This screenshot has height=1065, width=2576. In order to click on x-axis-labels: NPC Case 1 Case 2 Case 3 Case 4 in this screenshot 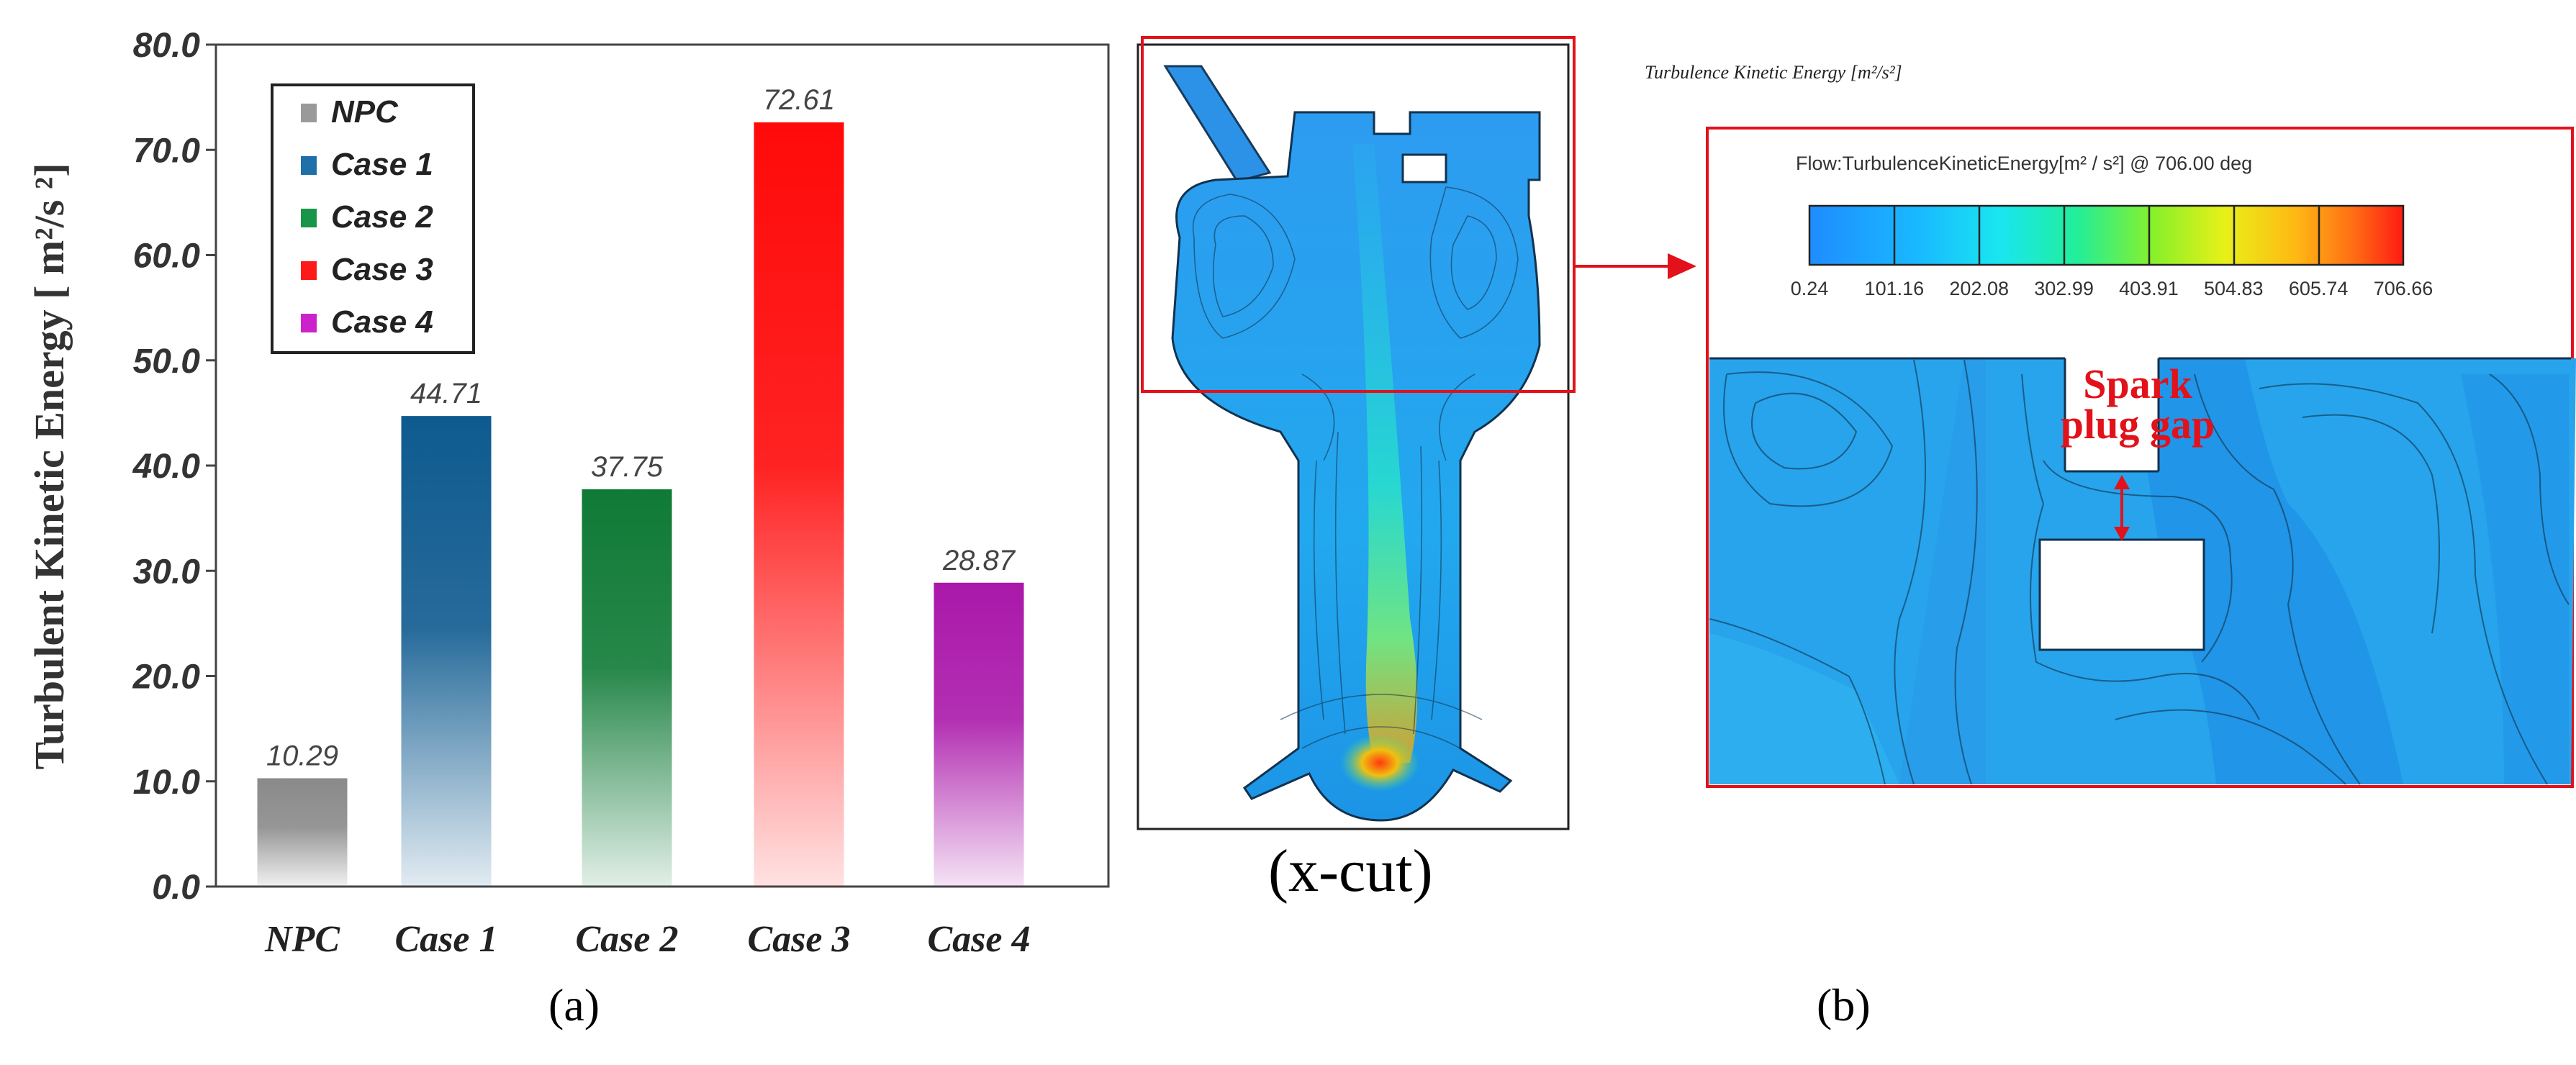, I will do `click(647, 940)`.